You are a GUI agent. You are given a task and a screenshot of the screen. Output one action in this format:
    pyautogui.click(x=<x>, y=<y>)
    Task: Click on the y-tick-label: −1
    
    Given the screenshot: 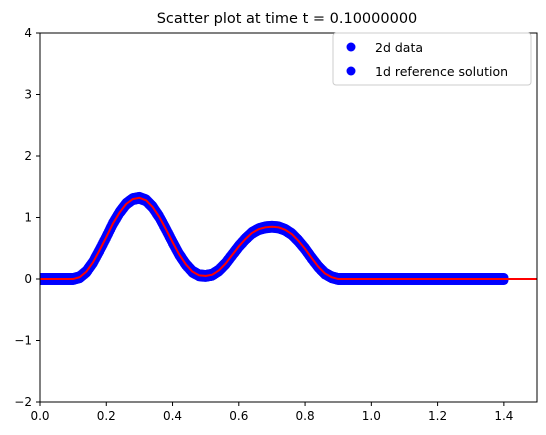 What is the action you would take?
    pyautogui.click(x=23, y=341)
    